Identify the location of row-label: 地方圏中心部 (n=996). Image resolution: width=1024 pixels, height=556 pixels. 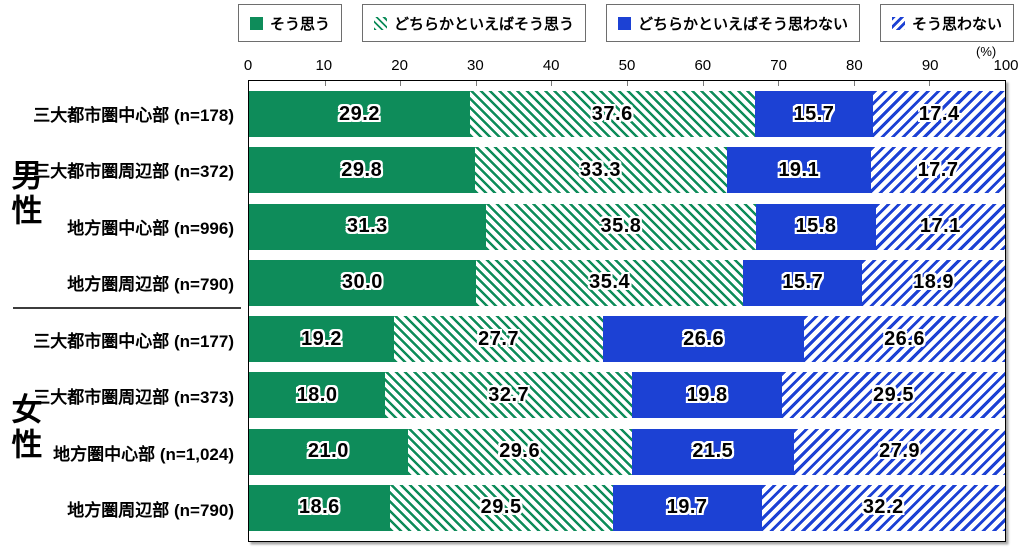
(150, 228).